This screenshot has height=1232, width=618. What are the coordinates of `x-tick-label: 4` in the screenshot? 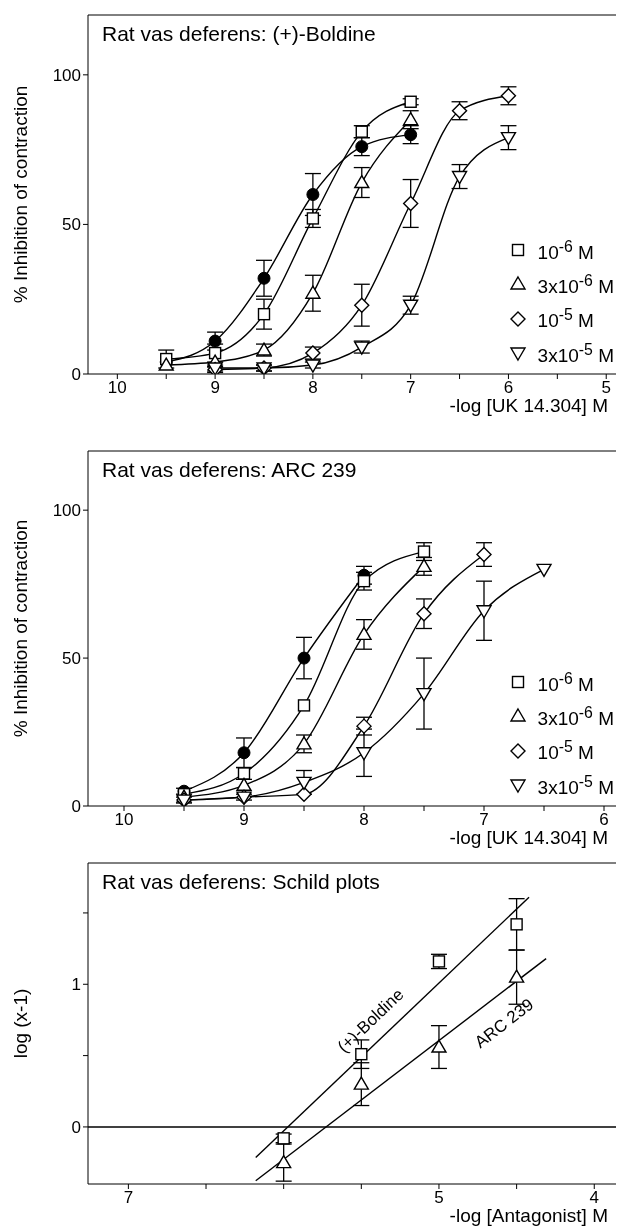 It's located at (594, 1198).